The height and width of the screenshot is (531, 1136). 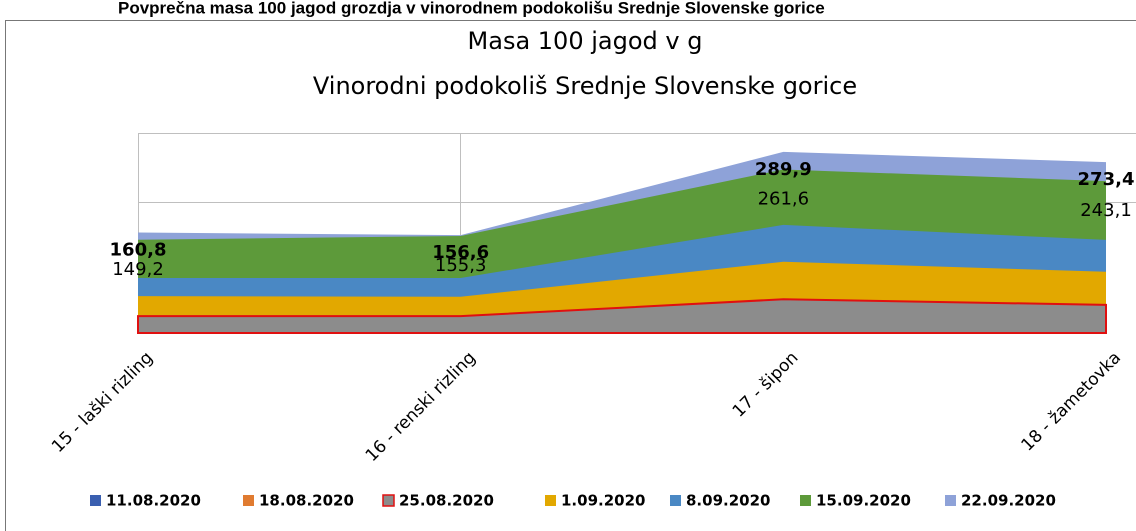 What do you see at coordinates (783, 169) in the screenshot?
I see `data-label: 289,9` at bounding box center [783, 169].